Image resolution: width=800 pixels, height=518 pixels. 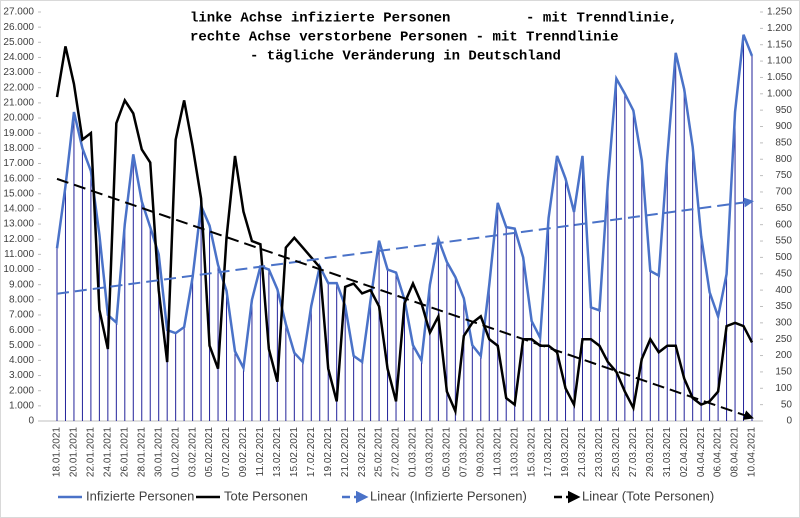 What do you see at coordinates (18, 103) in the screenshot?
I see `y-tick-label: 21.000` at bounding box center [18, 103].